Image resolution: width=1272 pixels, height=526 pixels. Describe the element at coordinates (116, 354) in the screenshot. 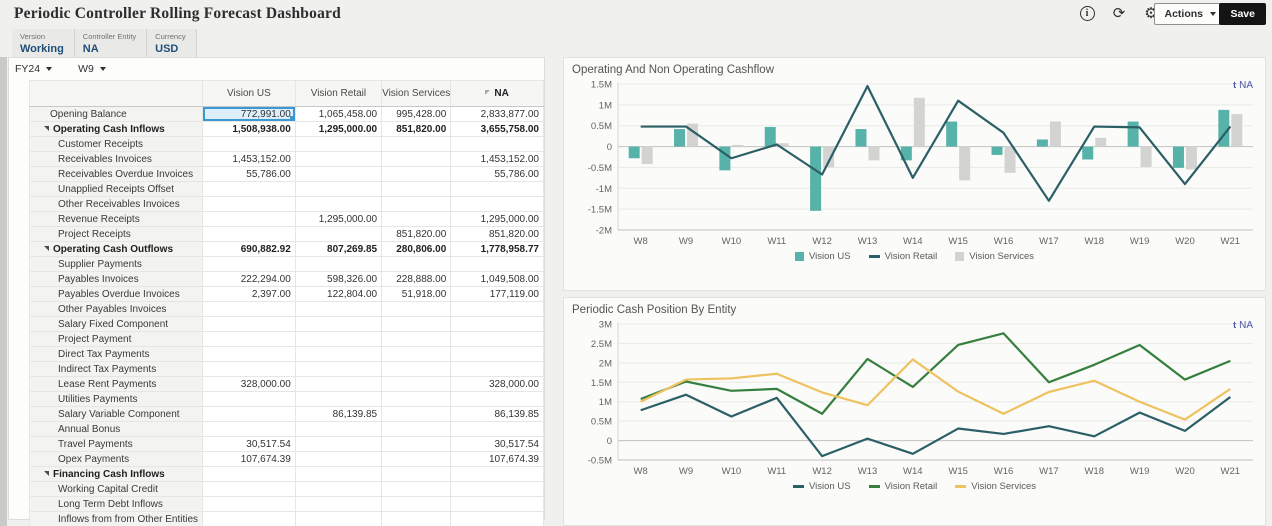

I see `row-label: Direct Tax Payments` at that location.